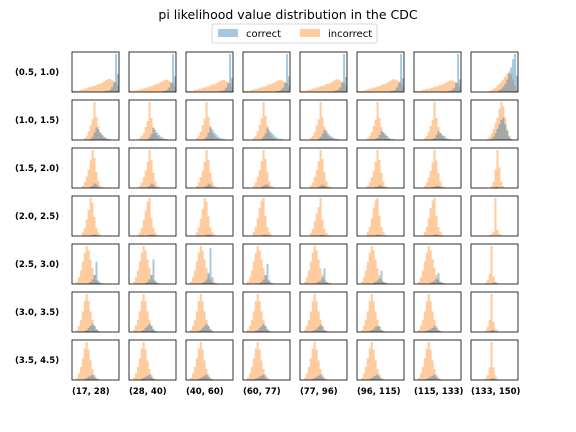 Image resolution: width=576 pixels, height=432 pixels. What do you see at coordinates (209, 360) in the screenshot?
I see `panel-r7-c3` at bounding box center [209, 360].